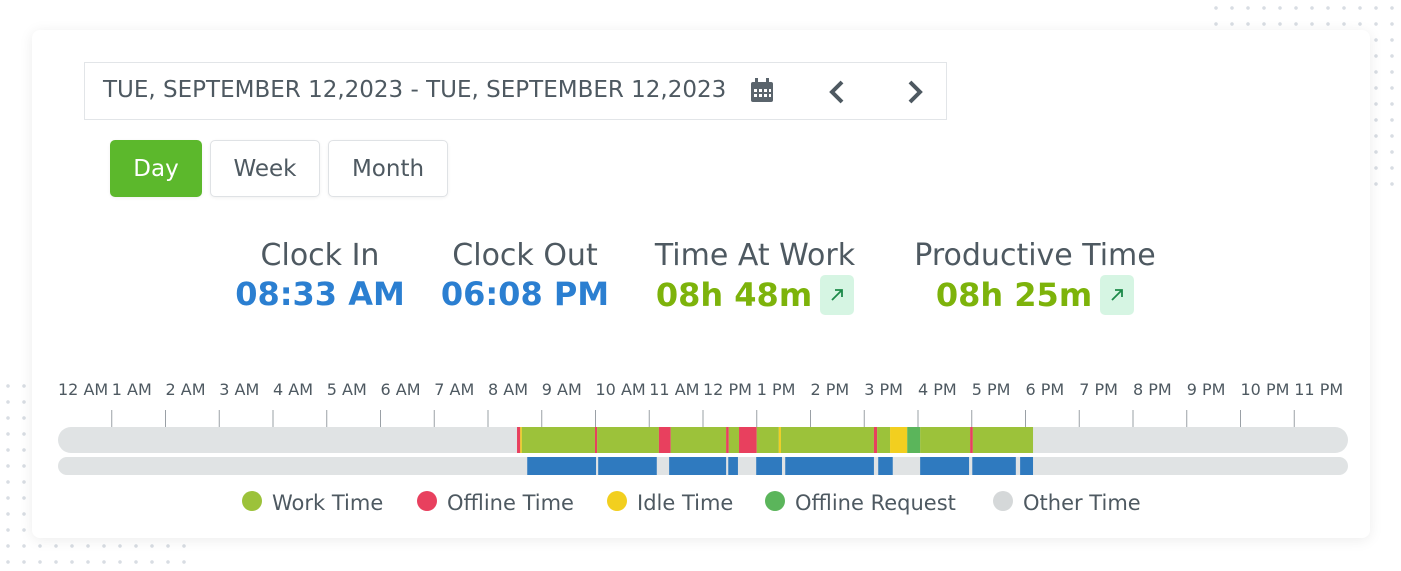 The height and width of the screenshot is (571, 1401). I want to click on stat-label: Clock In, so click(320, 255).